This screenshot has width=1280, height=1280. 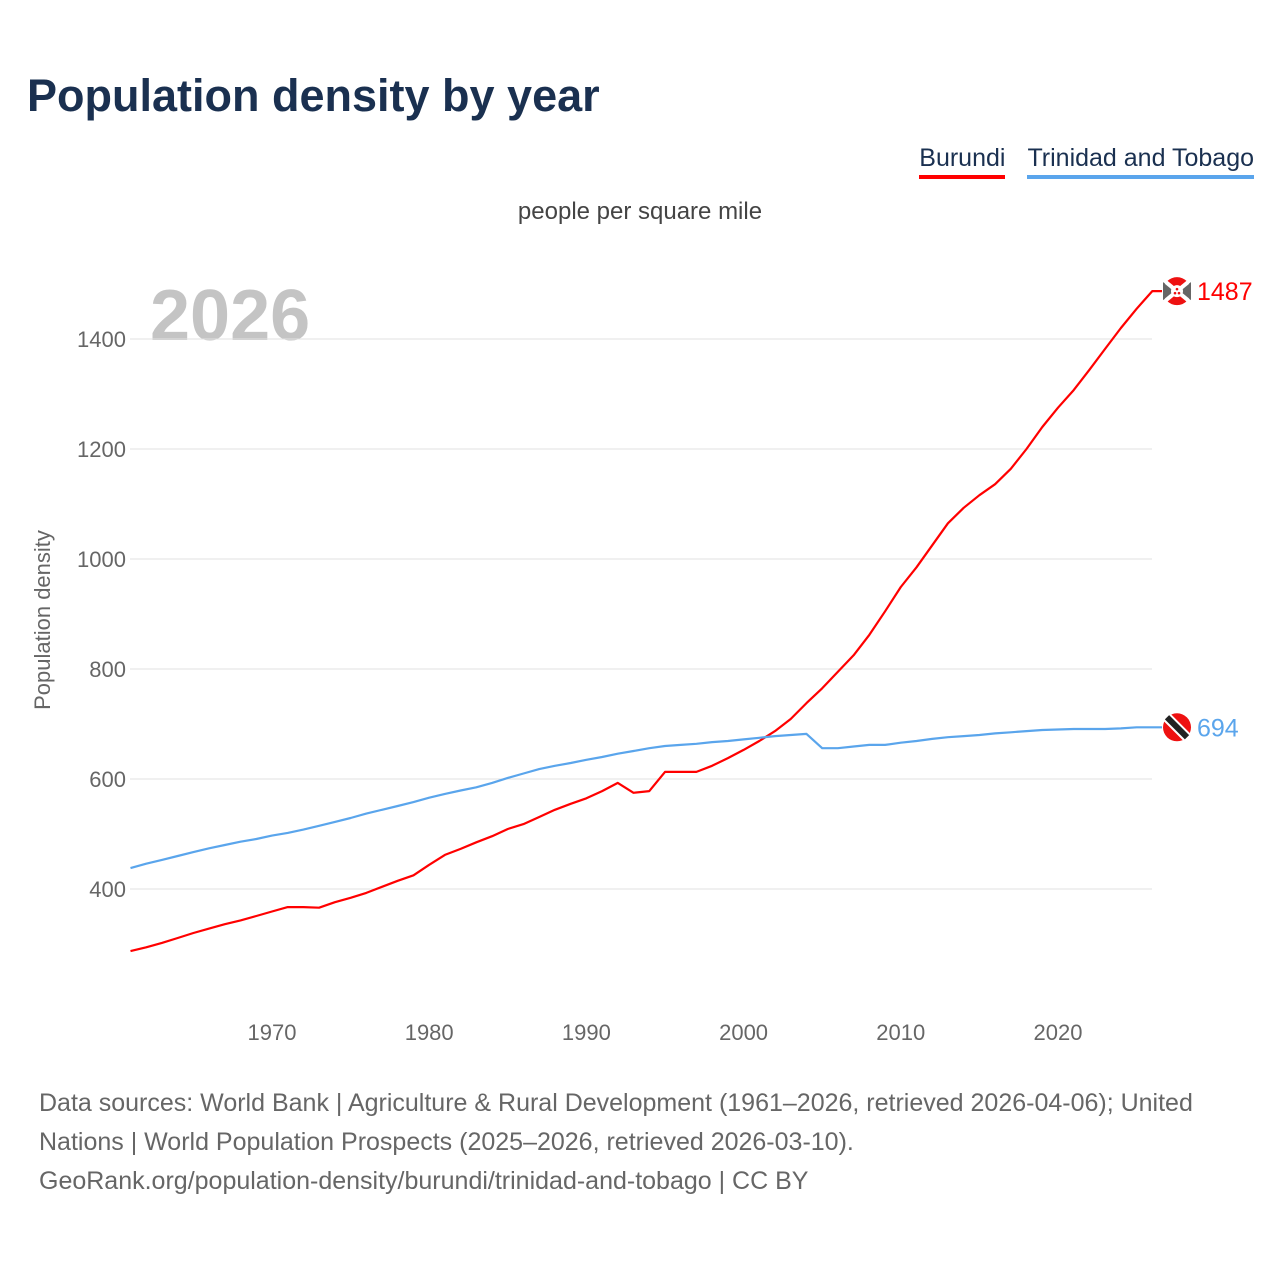 I want to click on series-line-trinidad, so click(x=646, y=798).